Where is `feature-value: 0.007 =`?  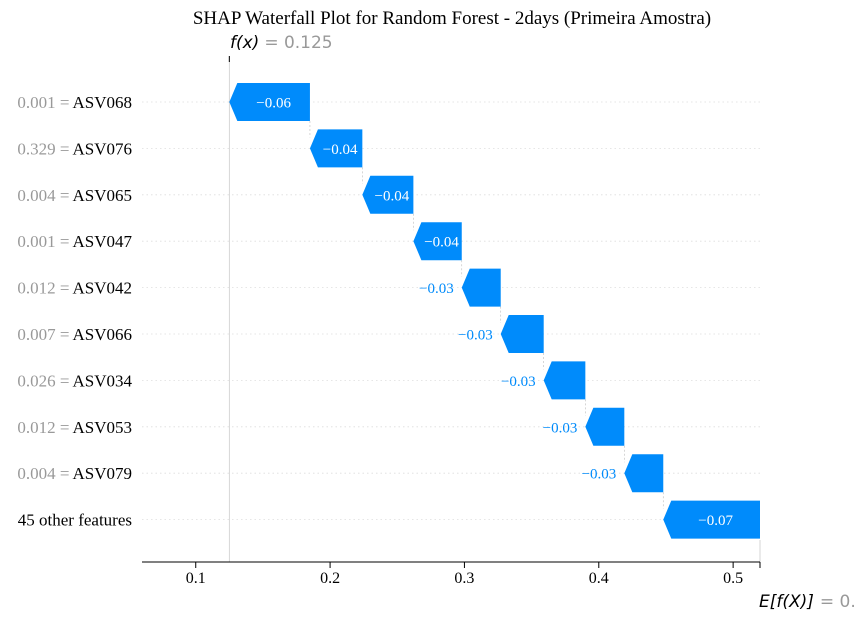 feature-value: 0.007 = is located at coordinates (43, 334).